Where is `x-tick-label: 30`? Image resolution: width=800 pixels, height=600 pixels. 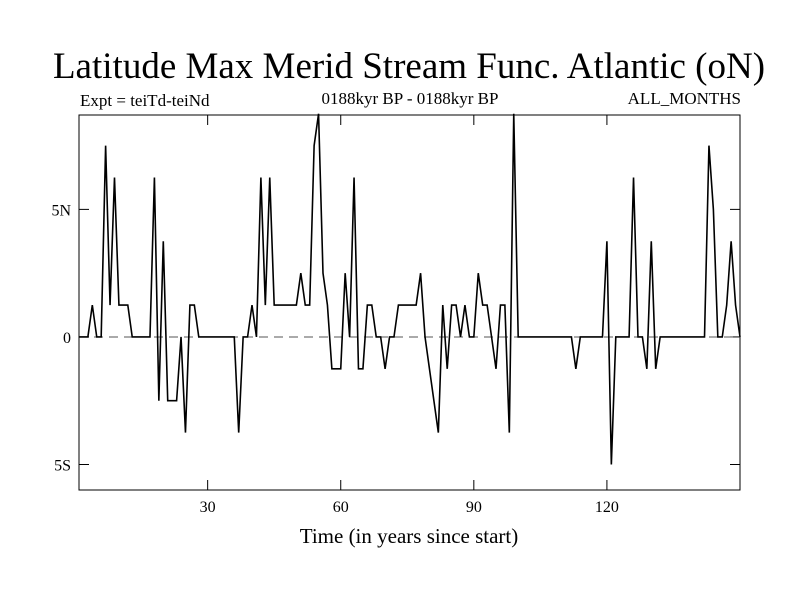 x-tick-label: 30 is located at coordinates (208, 507).